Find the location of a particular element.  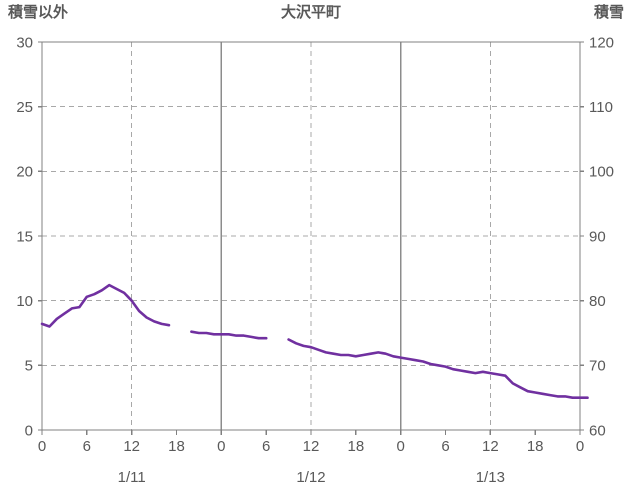

left-axis-tick-label: 30 is located at coordinates (24, 42).